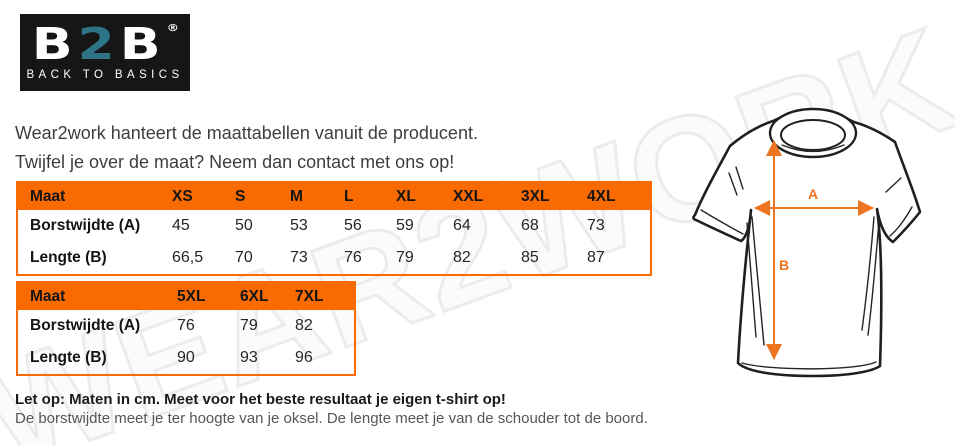 This screenshot has height=445, width=955. I want to click on size-column-header: XL, so click(422, 196).